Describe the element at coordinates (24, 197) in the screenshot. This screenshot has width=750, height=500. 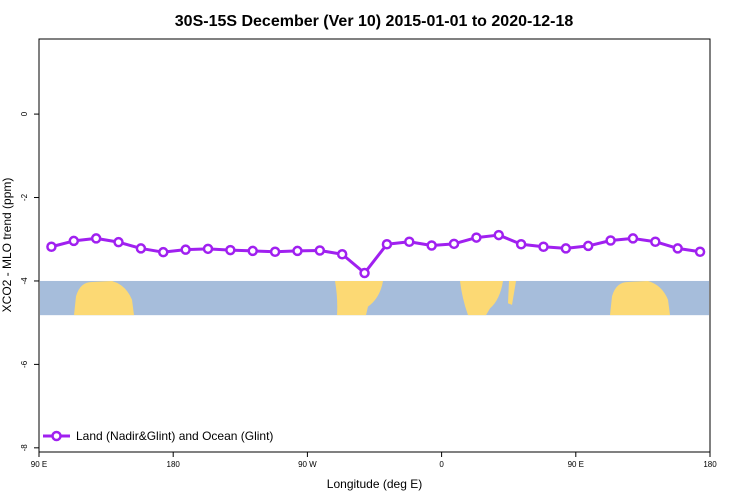
I see `y-tick-label: -2` at that location.